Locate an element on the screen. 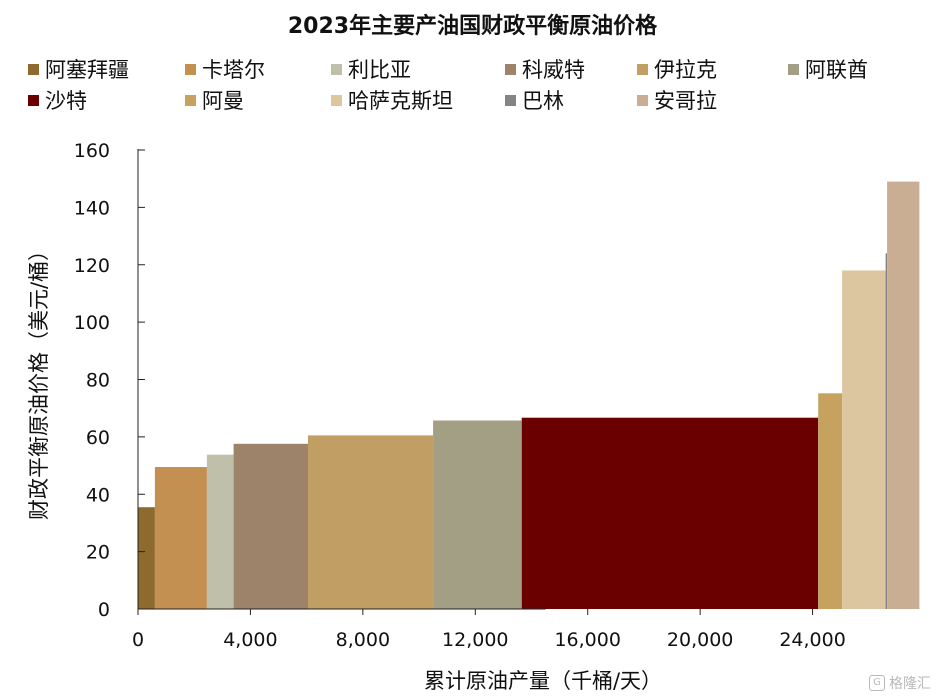 The image size is (945, 699). watermark: G 格隆汇 is located at coordinates (900, 683).